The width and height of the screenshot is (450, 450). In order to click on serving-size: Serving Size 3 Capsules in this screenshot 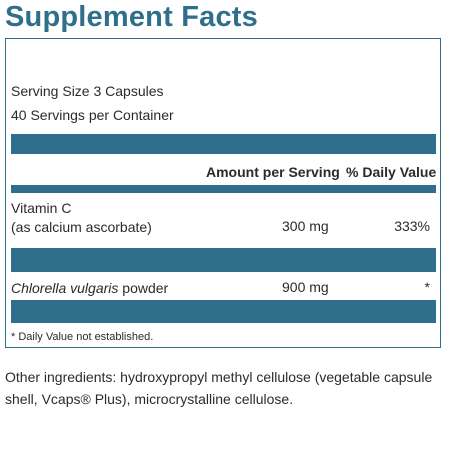, I will do `click(87, 91)`.